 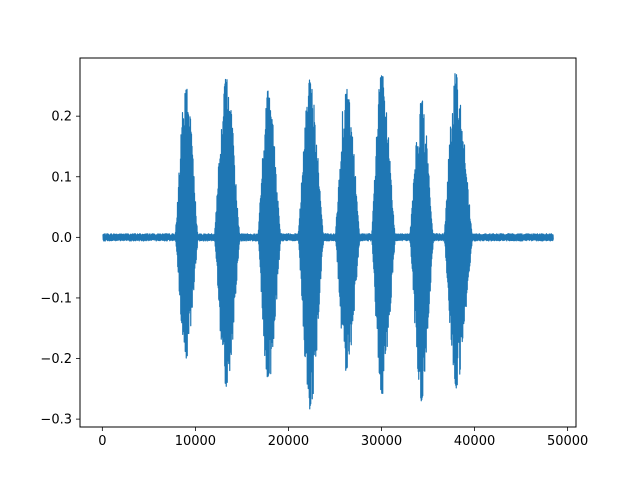 I want to click on x-tick-label: 10000, so click(x=195, y=441).